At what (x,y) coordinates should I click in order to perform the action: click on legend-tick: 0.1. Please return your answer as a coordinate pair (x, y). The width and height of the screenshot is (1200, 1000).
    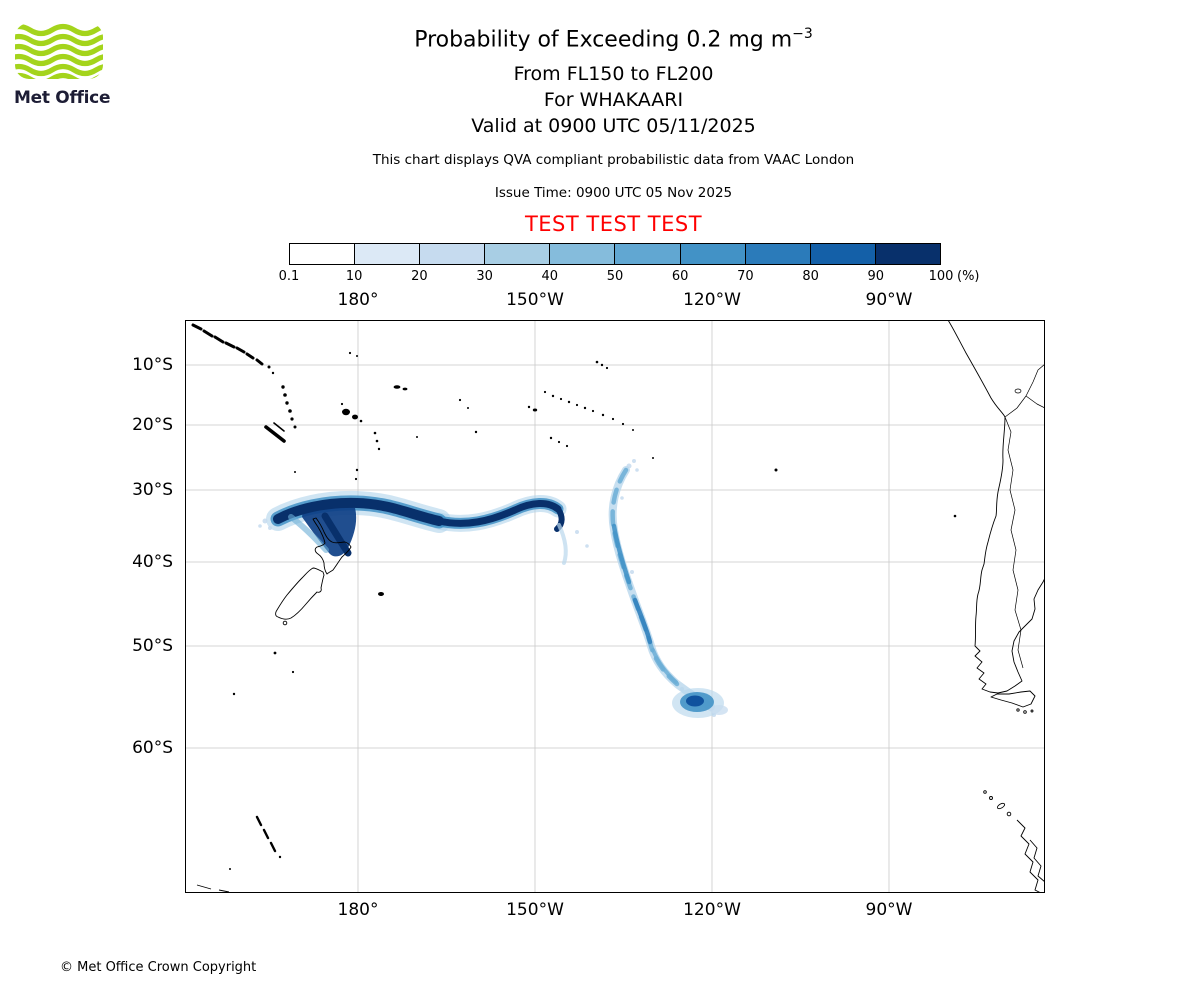
    Looking at the image, I should click on (289, 276).